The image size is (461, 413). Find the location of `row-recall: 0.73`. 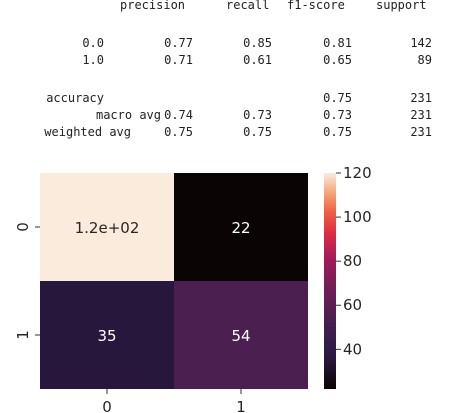

row-recall: 0.73 is located at coordinates (257, 115).